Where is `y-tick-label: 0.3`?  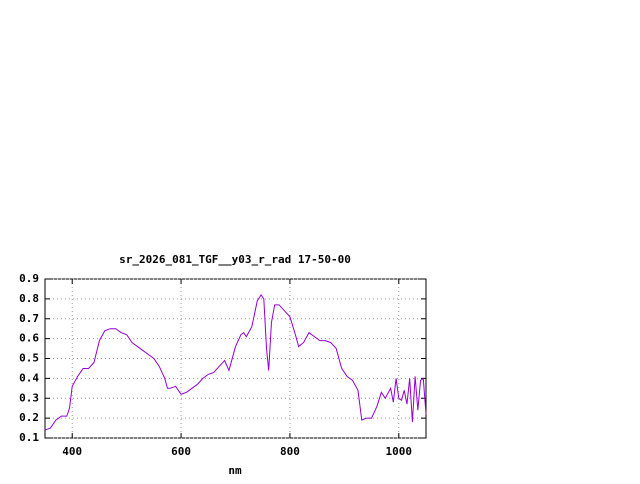
y-tick-label: 0.3 is located at coordinates (29, 397).